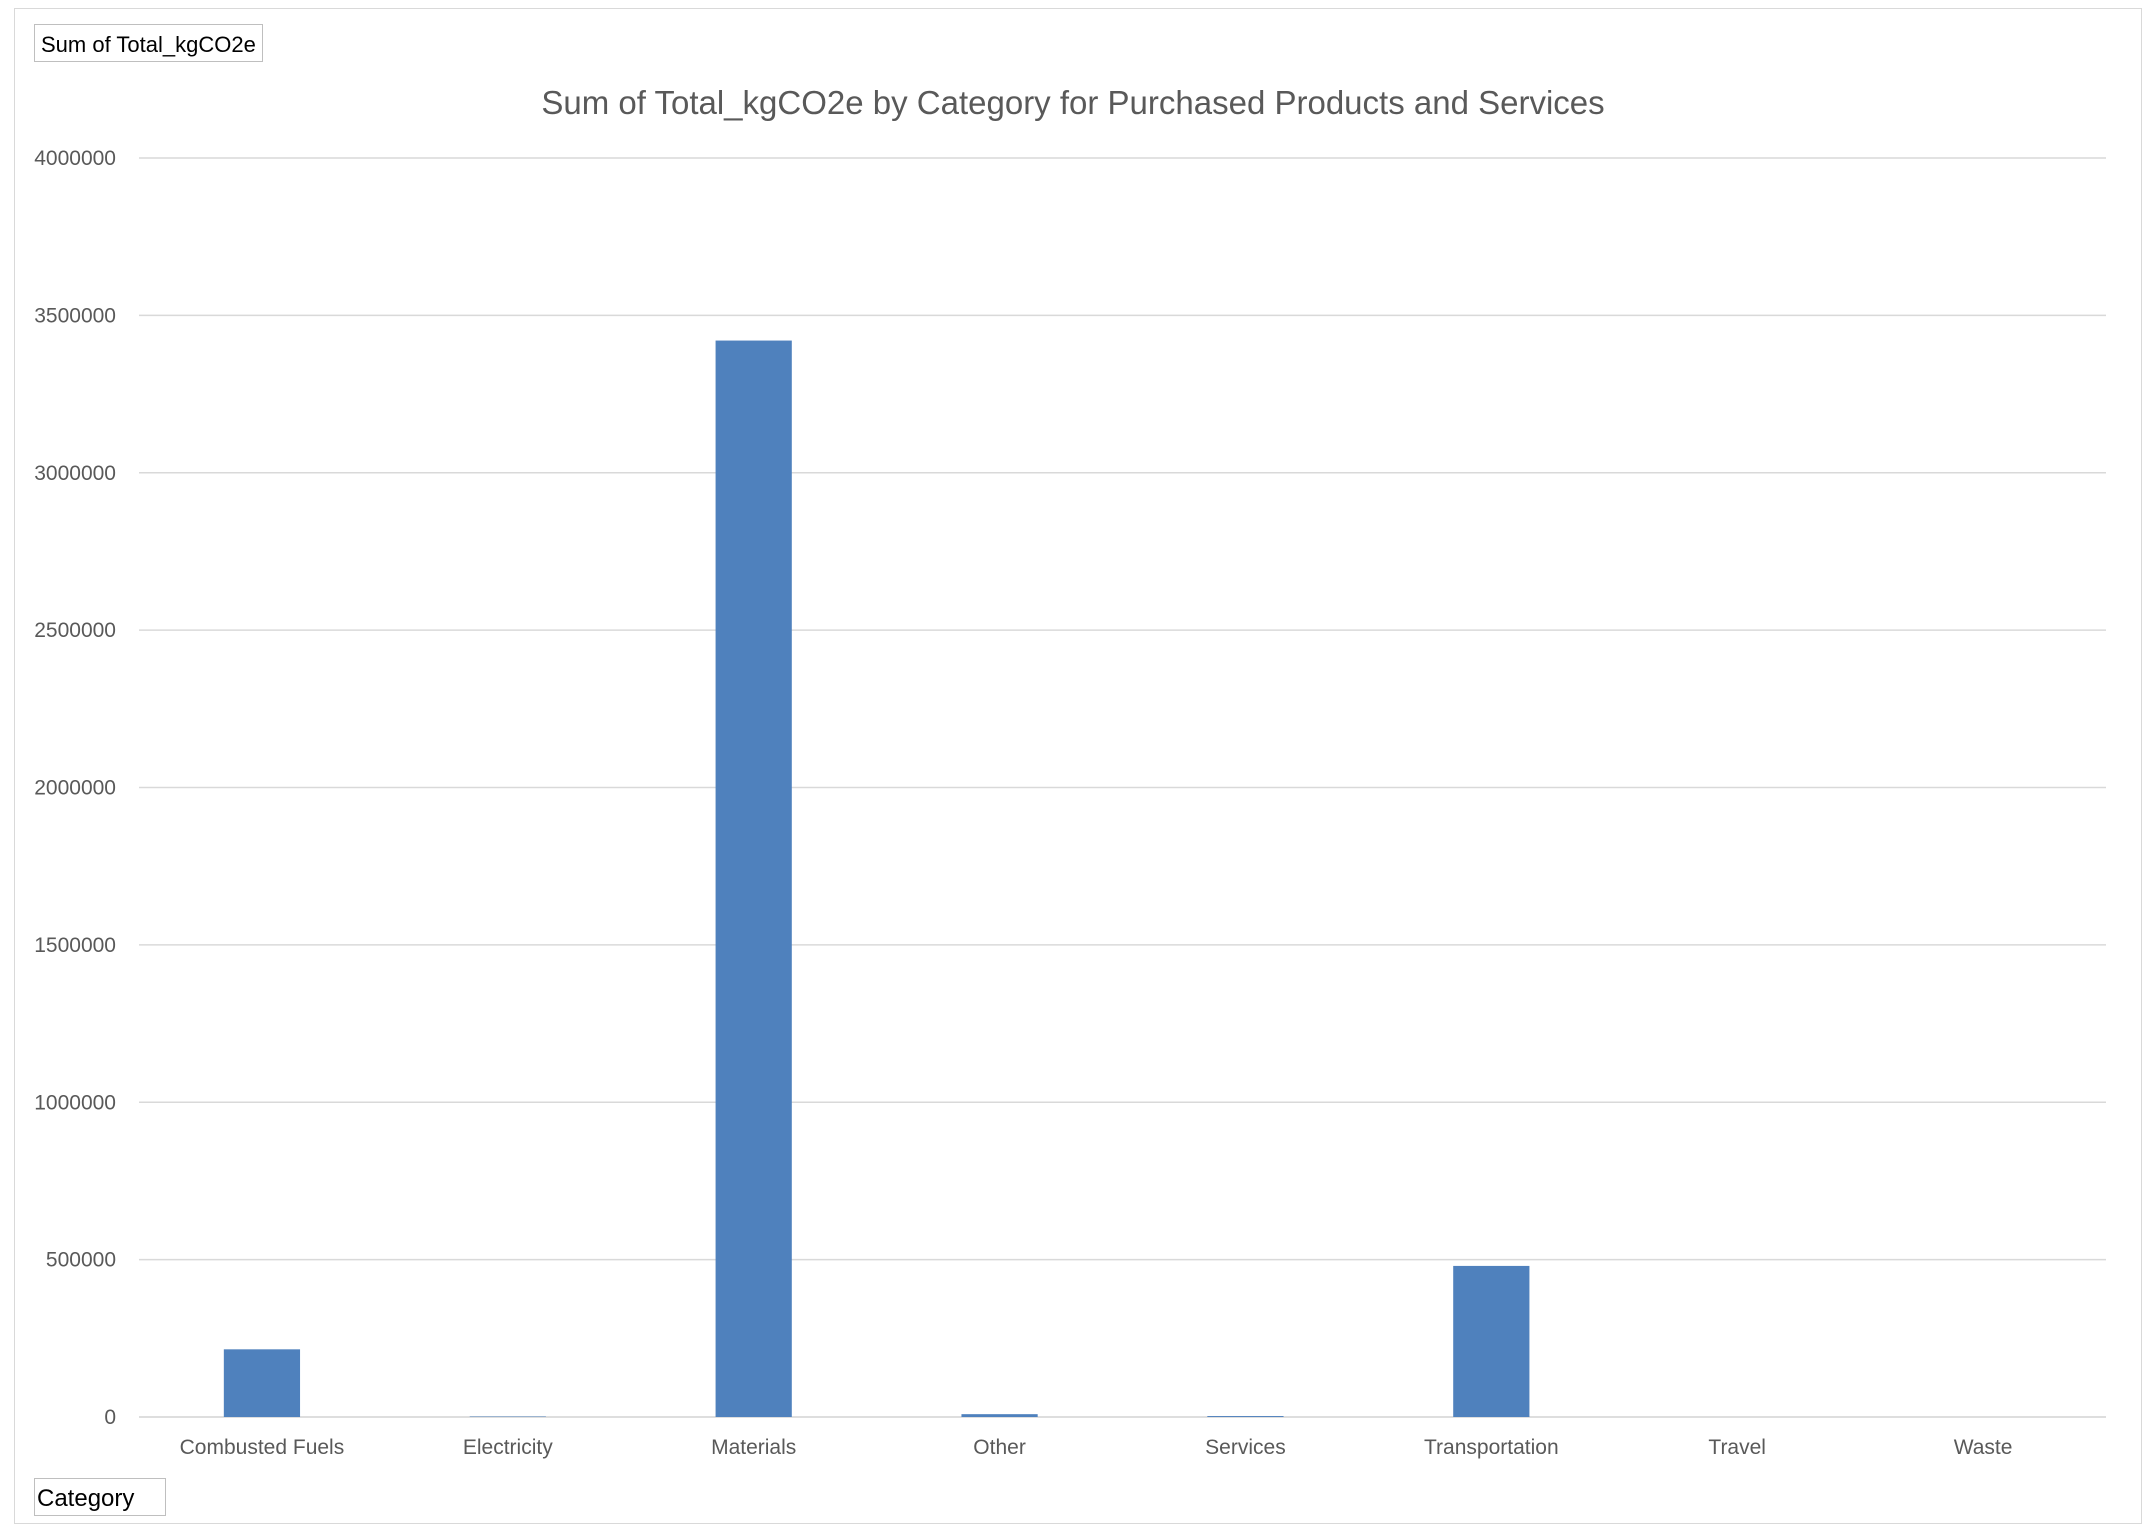 Image resolution: width=2144 pixels, height=1527 pixels. What do you see at coordinates (1245, 1447) in the screenshot?
I see `x-tick-label: Services` at bounding box center [1245, 1447].